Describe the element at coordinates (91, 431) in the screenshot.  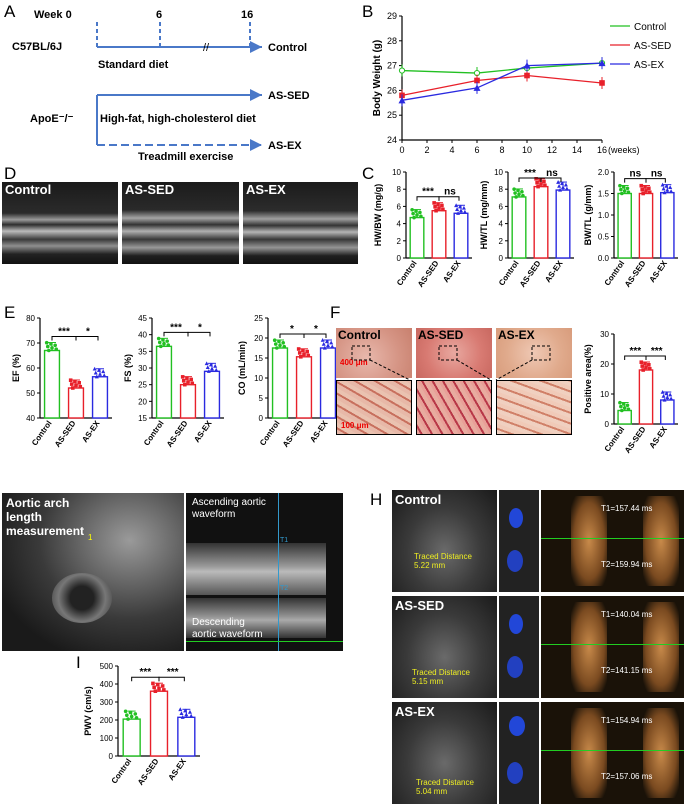
I see `bar-category-label-as-ex: AS-EX` at that location.